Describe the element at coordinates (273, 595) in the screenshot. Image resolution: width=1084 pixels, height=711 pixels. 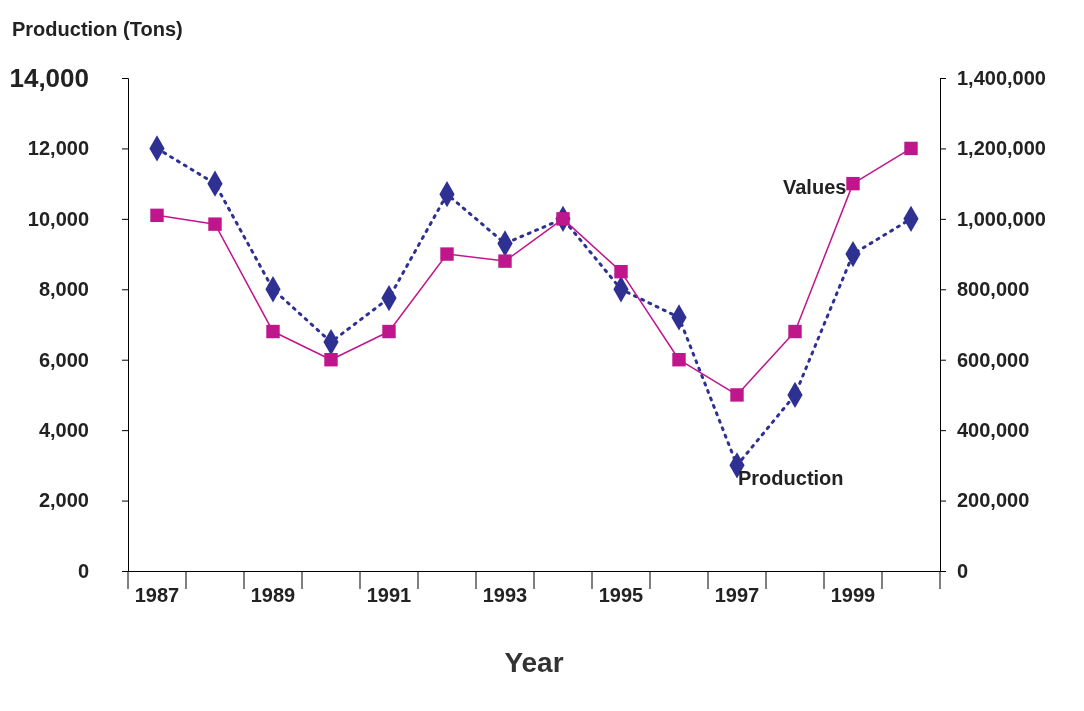
I see `x-tick-label: 1989` at that location.